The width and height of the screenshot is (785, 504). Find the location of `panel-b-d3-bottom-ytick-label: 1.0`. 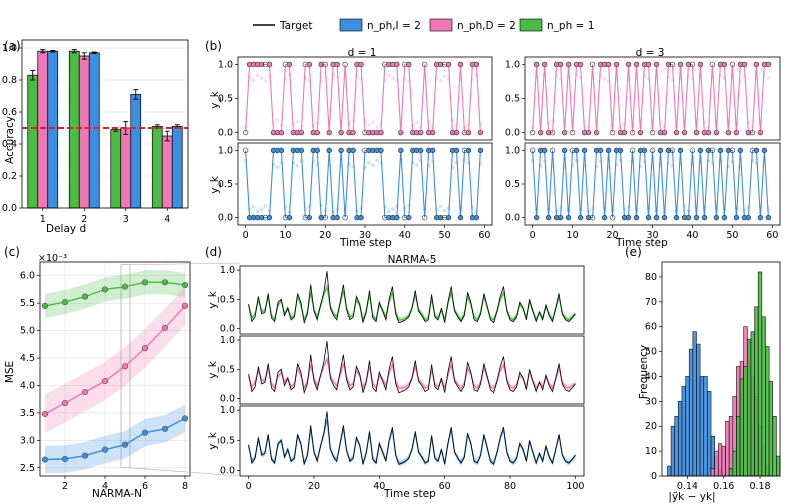

panel-b-d3-bottom-ytick-label: 1.0 is located at coordinates (512, 150).